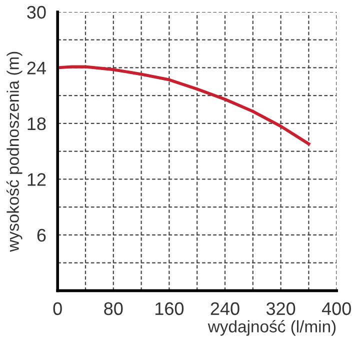 Image resolution: width=360 pixels, height=342 pixels. I want to click on y-tick-label: 18, so click(37, 123).